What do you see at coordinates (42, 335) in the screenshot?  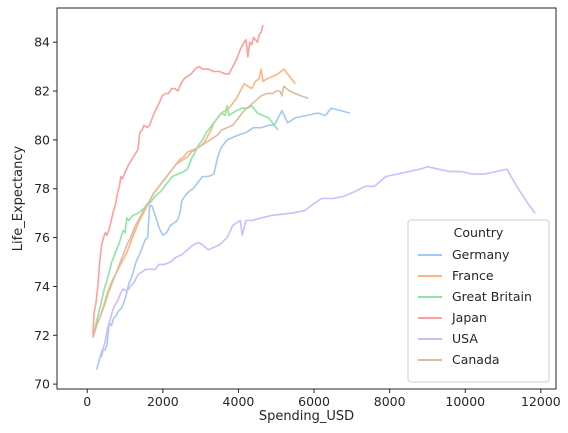 I see `y-tick-label: 72` at bounding box center [42, 335].